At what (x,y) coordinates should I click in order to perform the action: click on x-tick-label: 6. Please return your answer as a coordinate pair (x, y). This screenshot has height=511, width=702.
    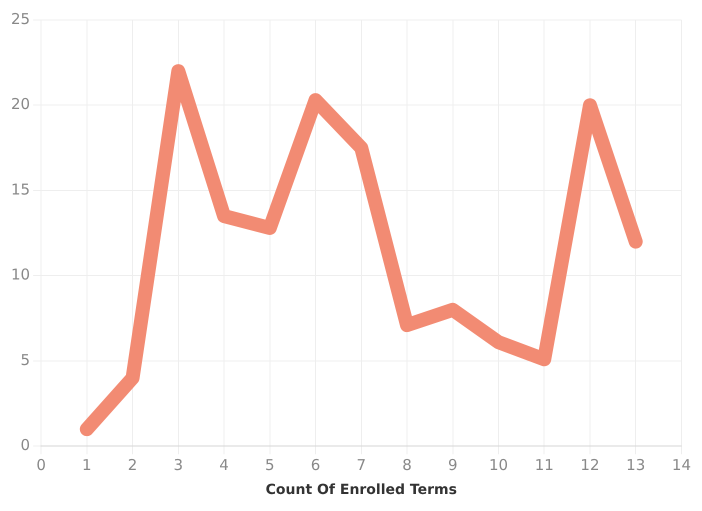
    Looking at the image, I should click on (315, 465).